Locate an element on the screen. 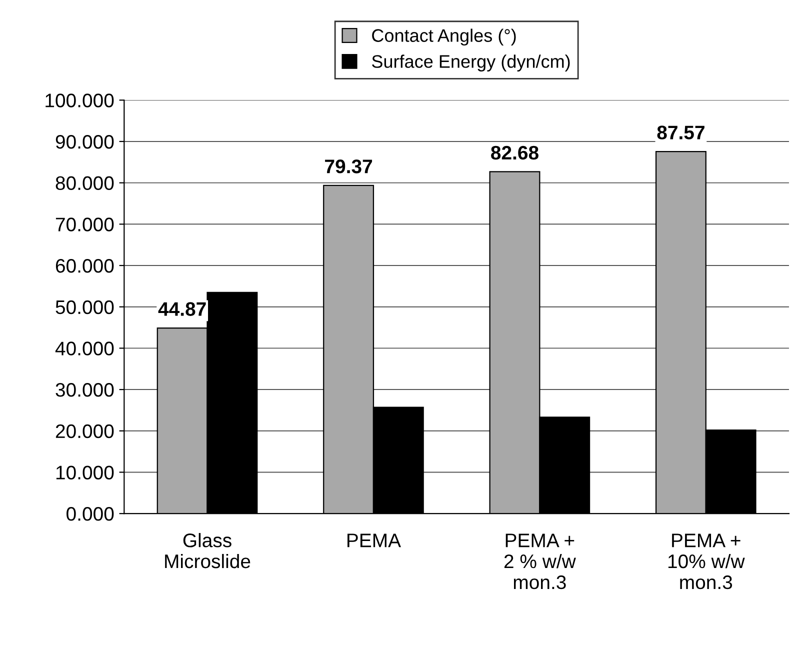 The height and width of the screenshot is (646, 801). y-tick-label: 0.000 is located at coordinates (90, 514).